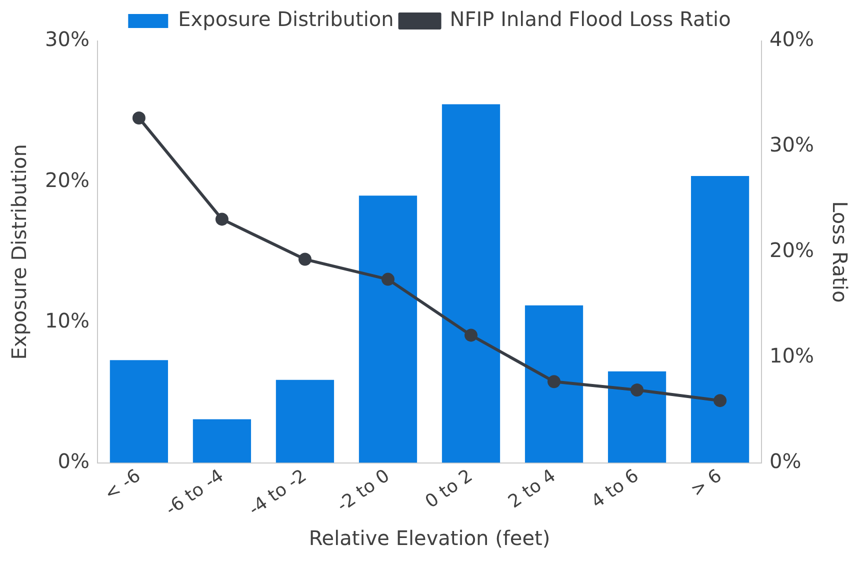  What do you see at coordinates (429, 538) in the screenshot?
I see `x-axis-title: Relative Elevation (feet)` at bounding box center [429, 538].